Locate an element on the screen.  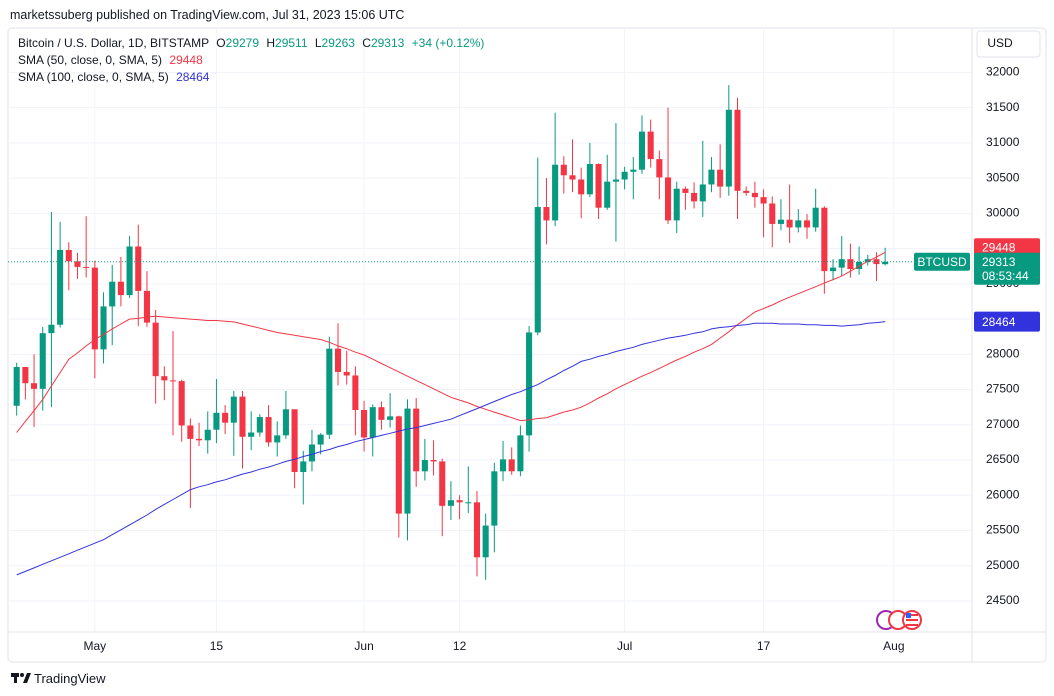
symbol-label: BTCUSD is located at coordinates (942, 262).